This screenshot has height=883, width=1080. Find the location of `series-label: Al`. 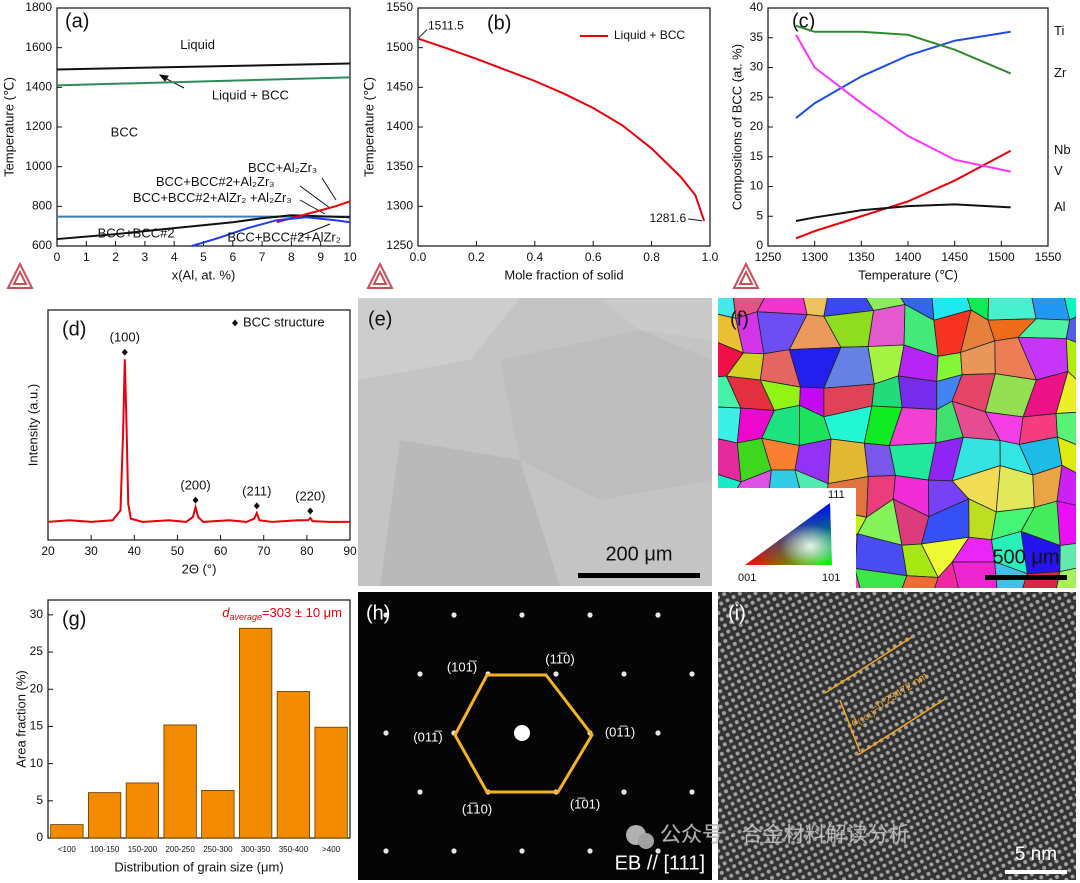

series-label: Al is located at coordinates (1060, 206).